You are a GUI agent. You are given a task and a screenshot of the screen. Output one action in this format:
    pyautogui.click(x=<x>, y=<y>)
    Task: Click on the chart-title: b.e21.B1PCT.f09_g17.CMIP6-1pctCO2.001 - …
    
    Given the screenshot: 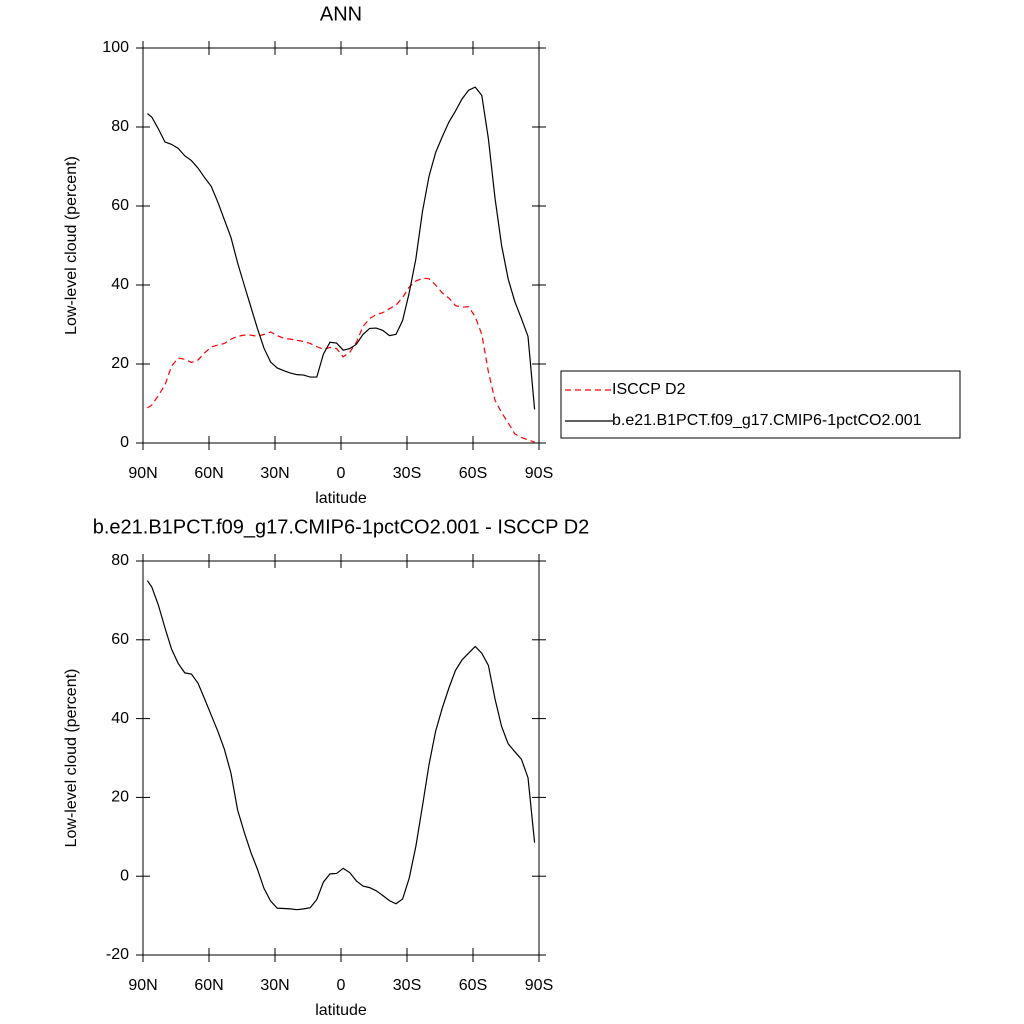 What is the action you would take?
    pyautogui.click(x=341, y=527)
    